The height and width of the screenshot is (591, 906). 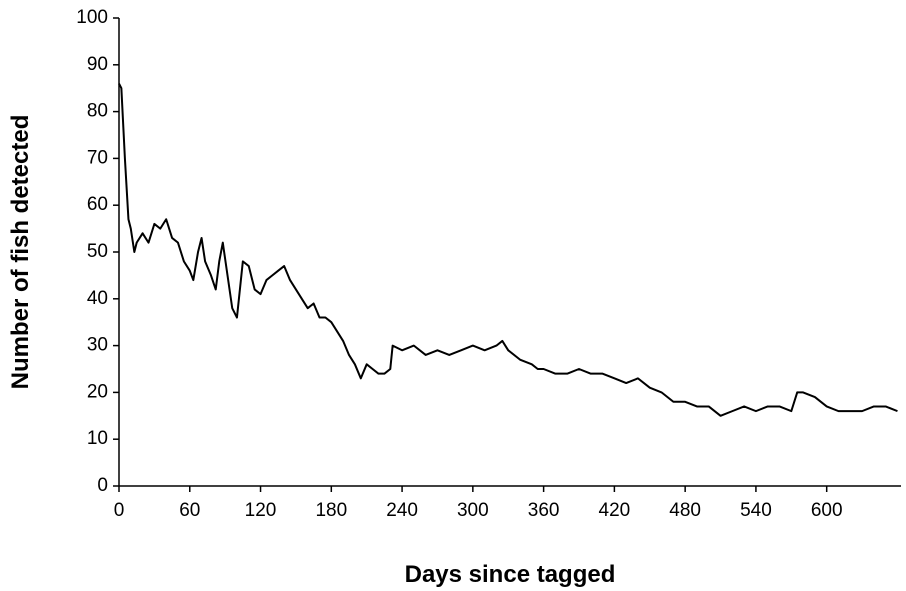 I want to click on y-tick-label: 0, so click(x=102, y=485).